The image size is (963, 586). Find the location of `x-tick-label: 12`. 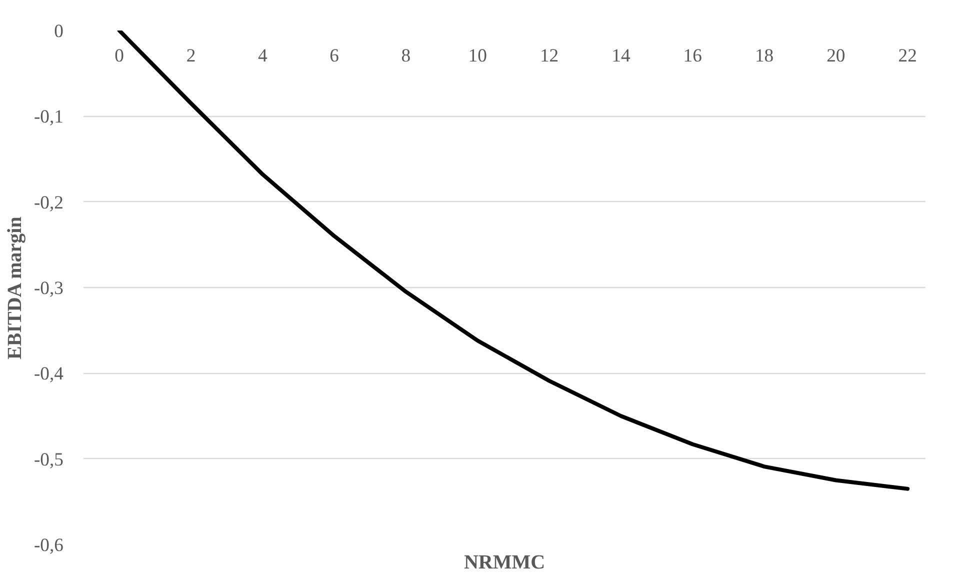

x-tick-label: 12 is located at coordinates (549, 56).